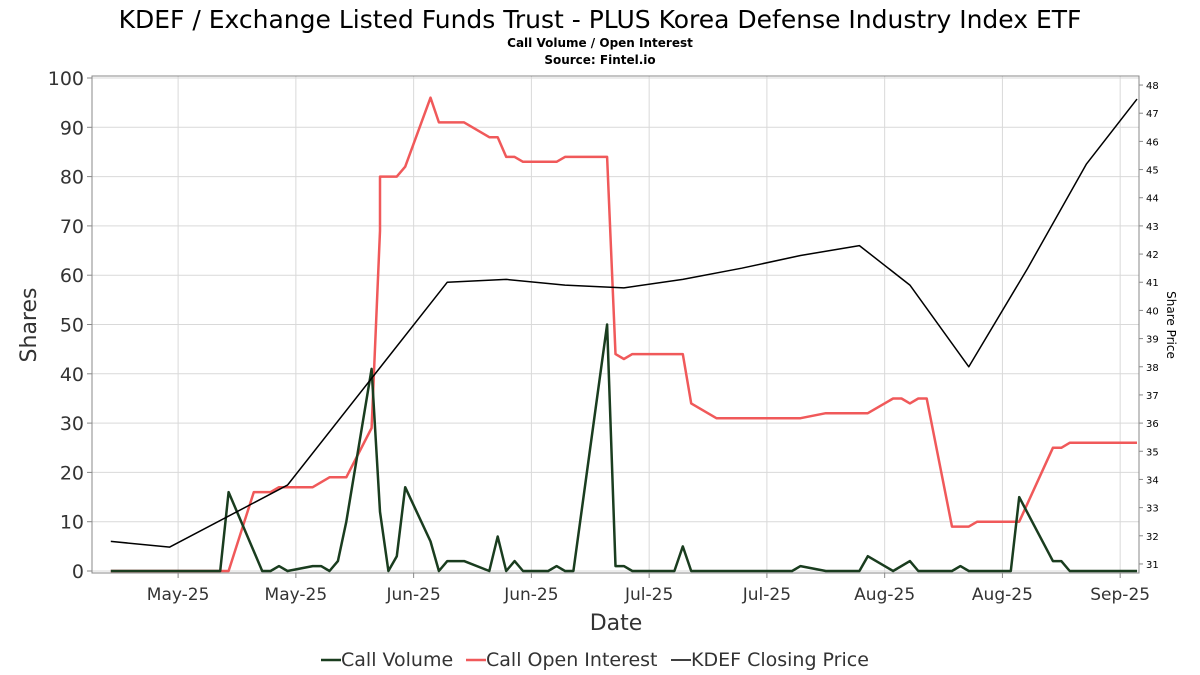 The height and width of the screenshot is (675, 1200). What do you see at coordinates (1152, 396) in the screenshot?
I see `y2-tick-label-37: 37` at bounding box center [1152, 396].